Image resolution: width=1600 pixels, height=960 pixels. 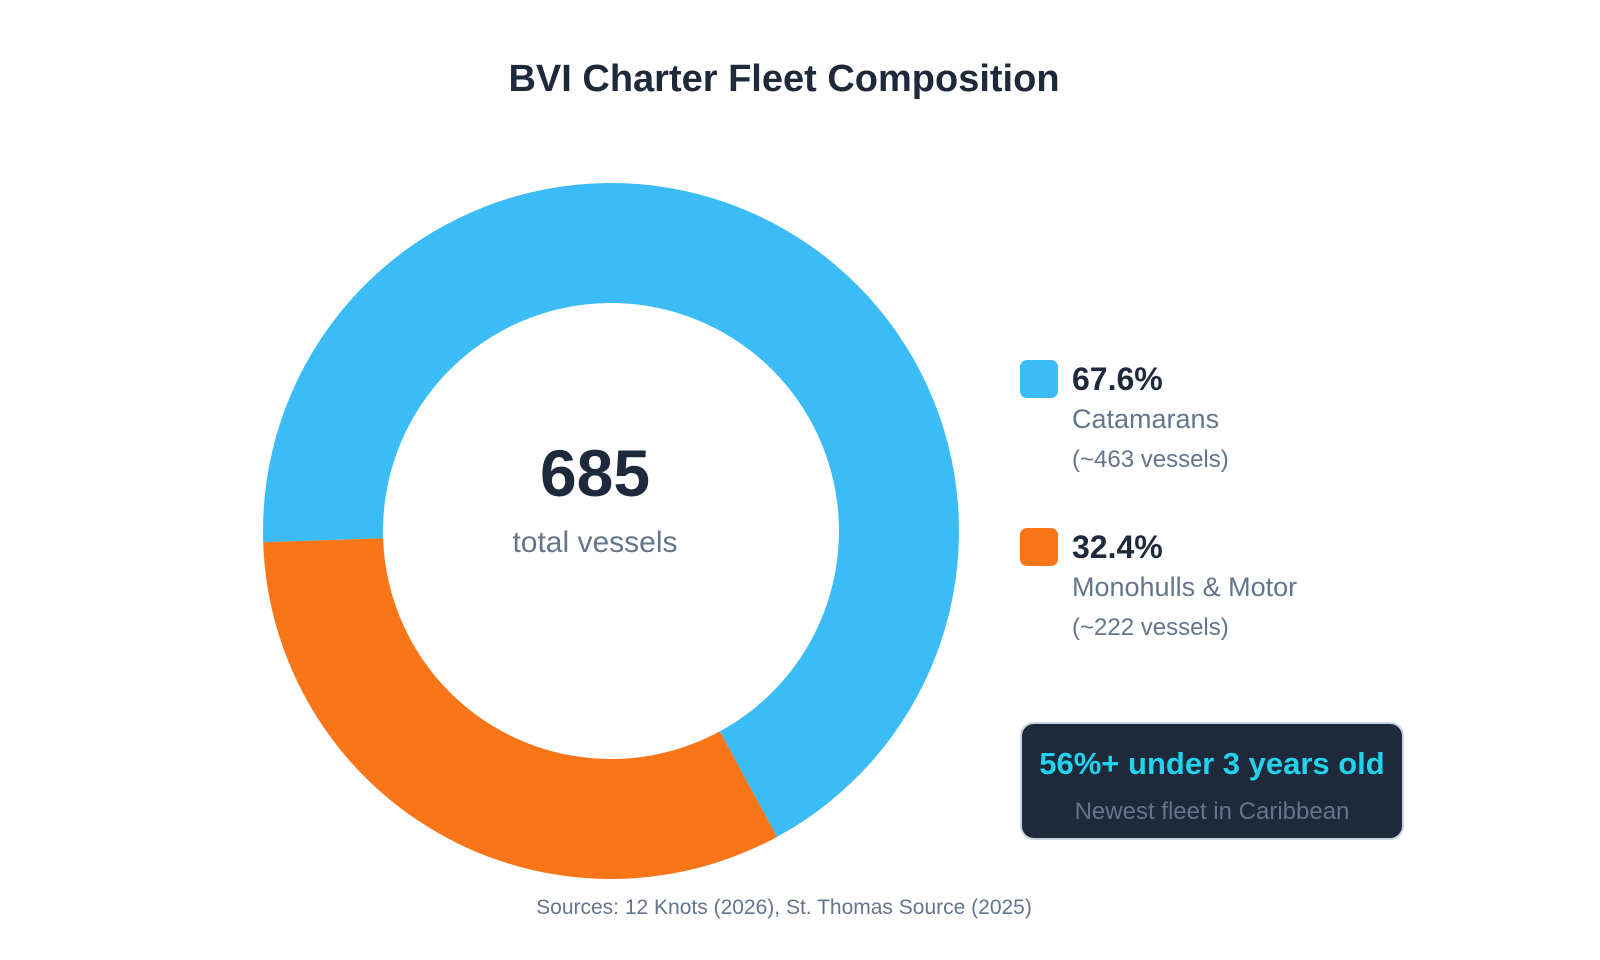 I want to click on center-total-label: total vessels, so click(x=595, y=542).